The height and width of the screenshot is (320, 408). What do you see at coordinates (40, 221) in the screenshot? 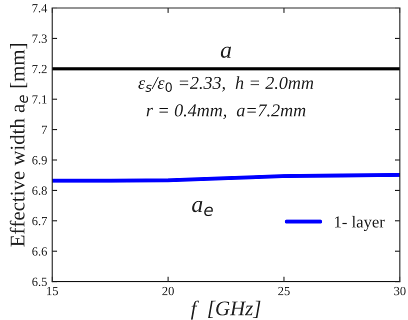
I see `y-tick-label: 6.7` at bounding box center [40, 221].